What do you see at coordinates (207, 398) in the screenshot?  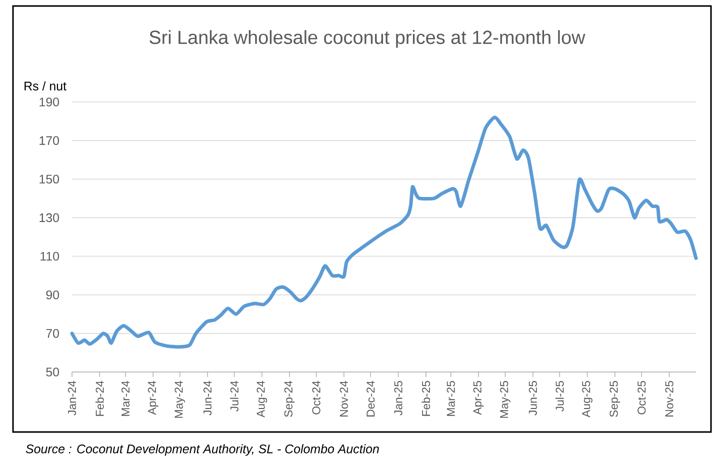 I see `x-tick-label: Jun-24` at bounding box center [207, 398].